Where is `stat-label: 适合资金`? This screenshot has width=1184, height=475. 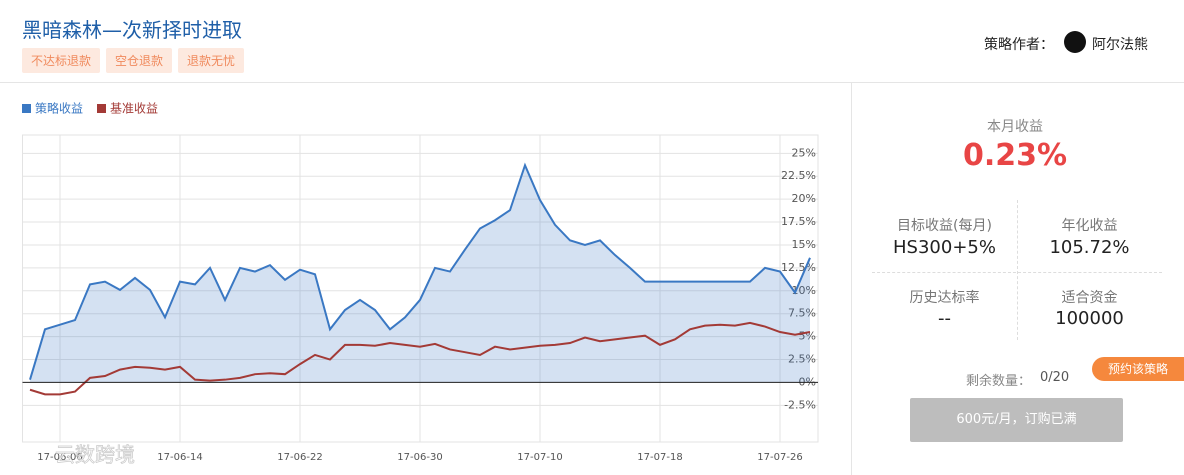
stat-label: 适合资金 is located at coordinates (1089, 298).